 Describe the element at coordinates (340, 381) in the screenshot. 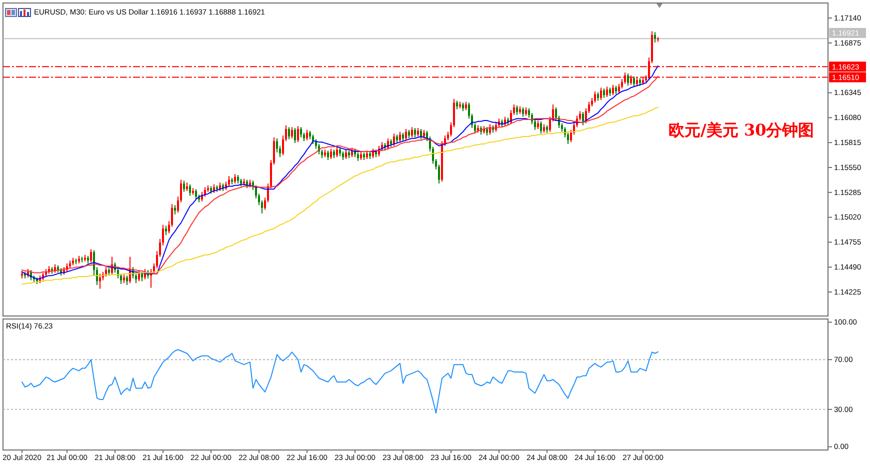

I see `line-series` at that location.